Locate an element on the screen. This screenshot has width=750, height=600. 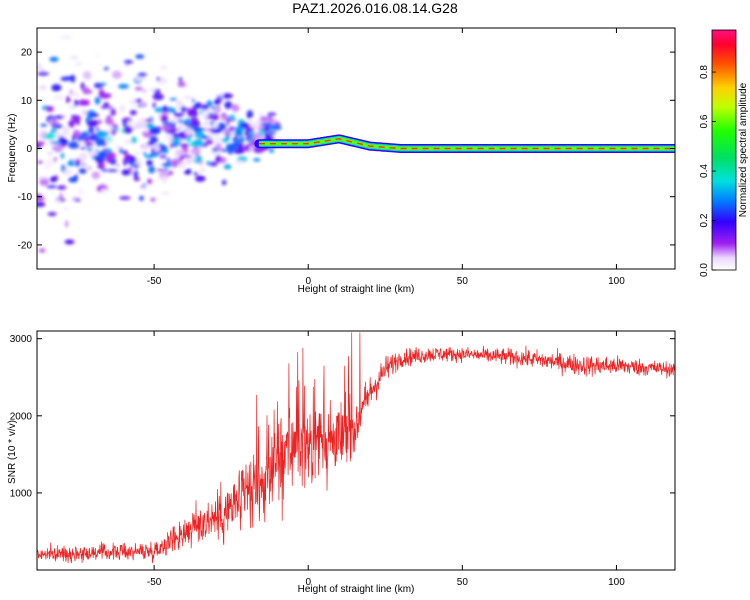
y-tick-label: 1000 is located at coordinates (21, 493).